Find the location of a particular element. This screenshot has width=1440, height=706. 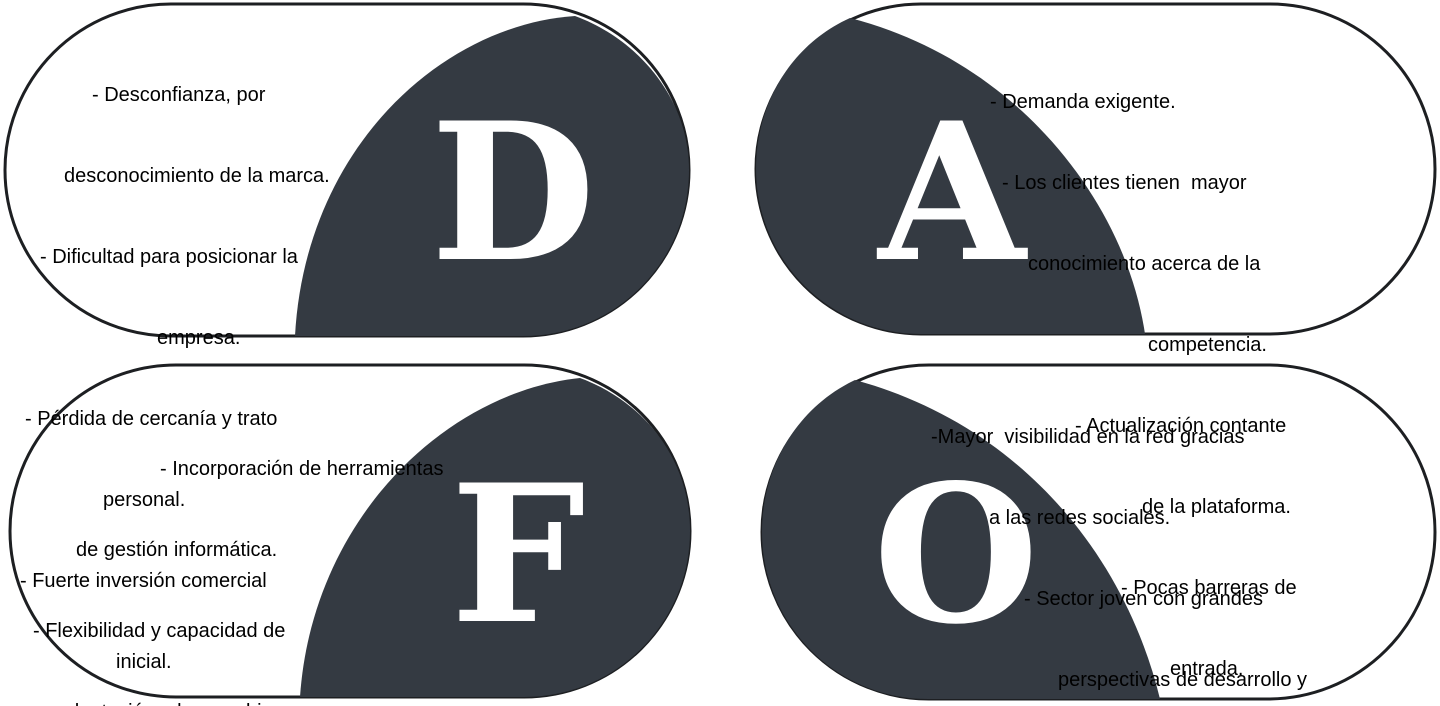

list-line: - Sector joven con grandes is located at coordinates (1144, 599).